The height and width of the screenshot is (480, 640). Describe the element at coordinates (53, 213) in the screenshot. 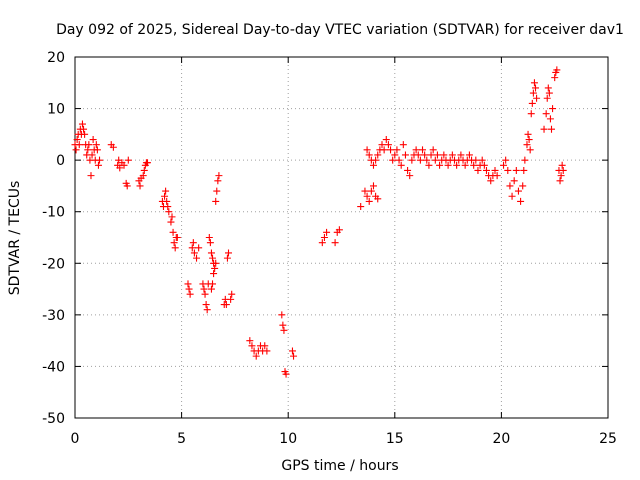

I see `y-tick-label: -10` at that location.